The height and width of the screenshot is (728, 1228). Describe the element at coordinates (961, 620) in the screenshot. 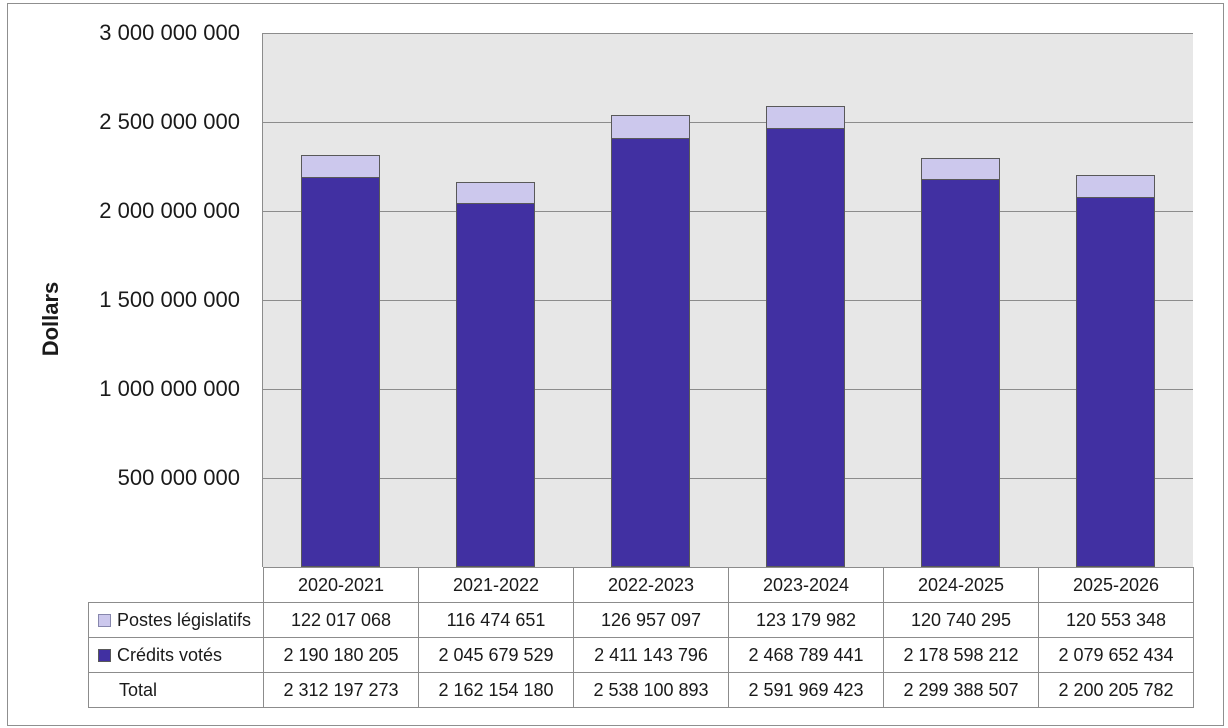

I see `table-value-cell: 120 740 295` at that location.